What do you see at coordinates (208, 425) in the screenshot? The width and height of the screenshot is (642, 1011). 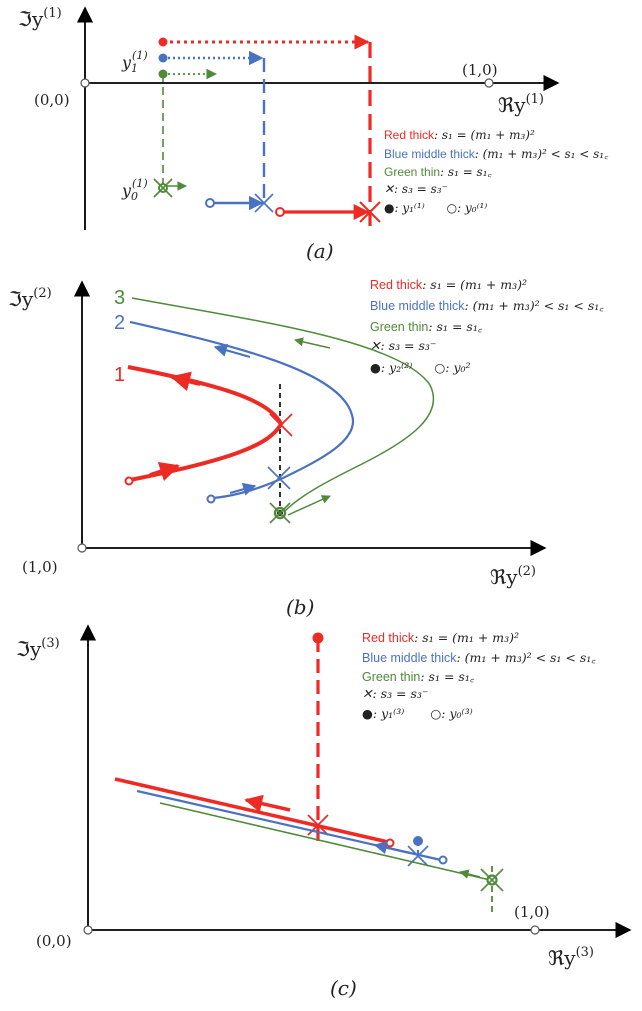 I see `panel-b-red-curve` at bounding box center [208, 425].